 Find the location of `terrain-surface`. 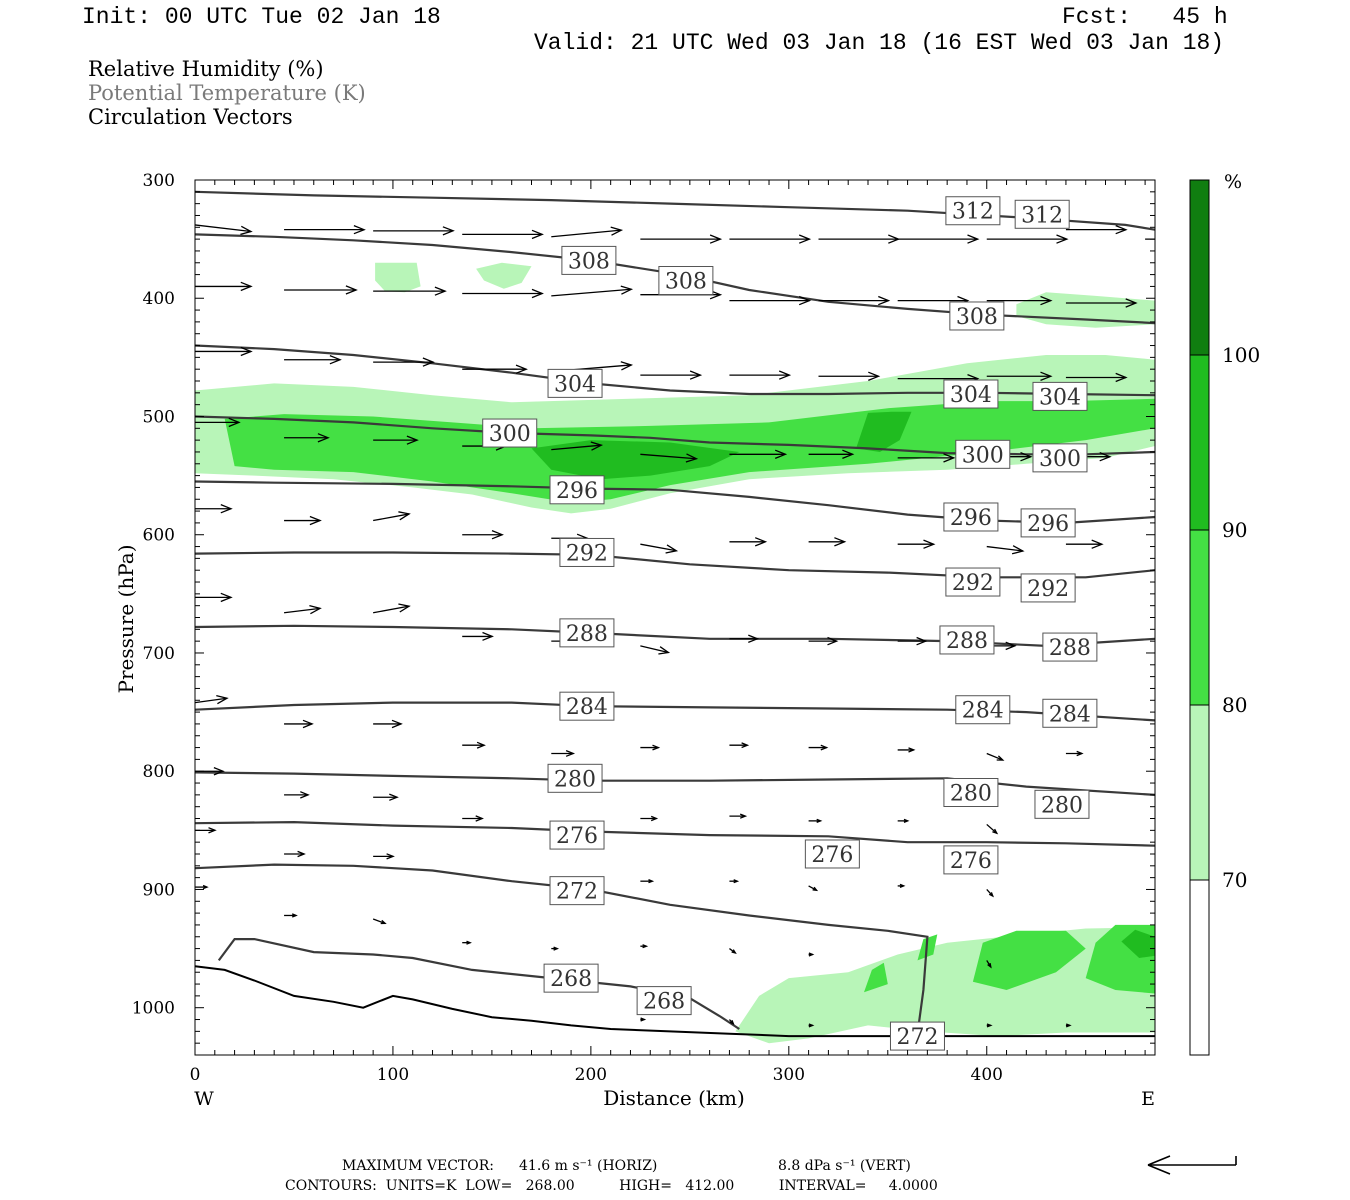

terrain-surface is located at coordinates (675, 1001).